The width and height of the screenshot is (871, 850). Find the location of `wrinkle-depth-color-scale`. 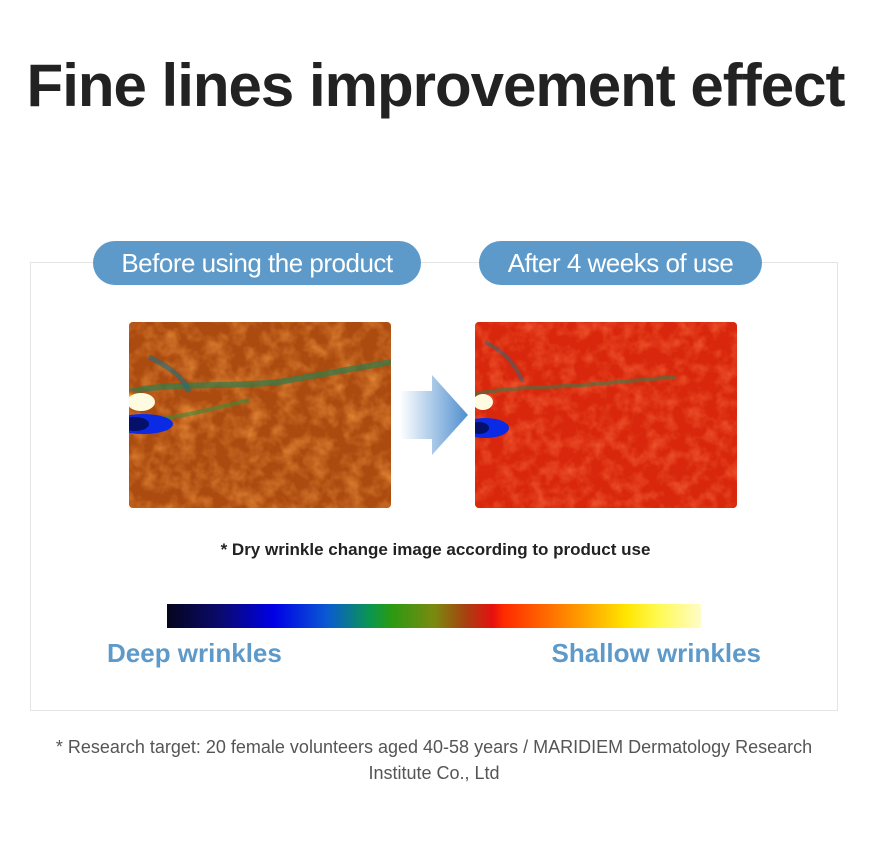

wrinkle-depth-color-scale is located at coordinates (434, 616).